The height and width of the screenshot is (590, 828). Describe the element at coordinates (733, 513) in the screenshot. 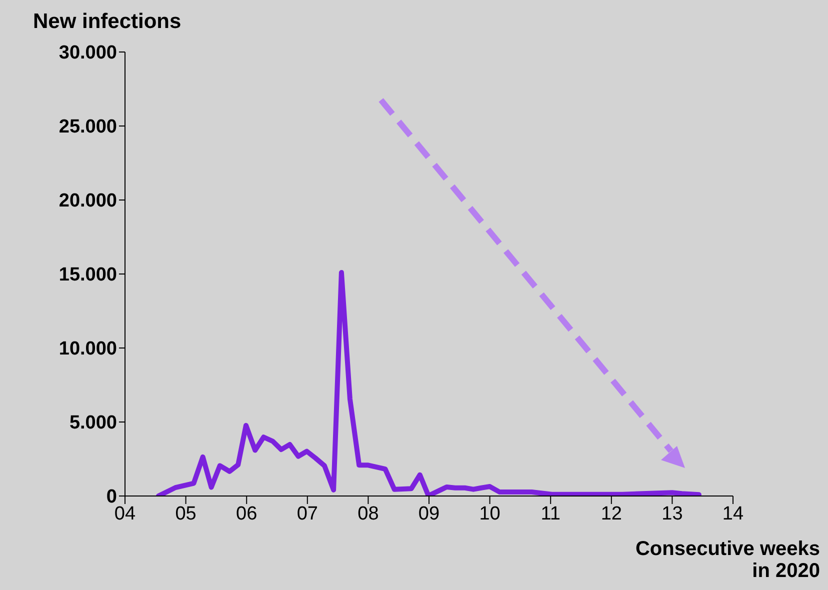

I see `x-tick-label: 14` at that location.